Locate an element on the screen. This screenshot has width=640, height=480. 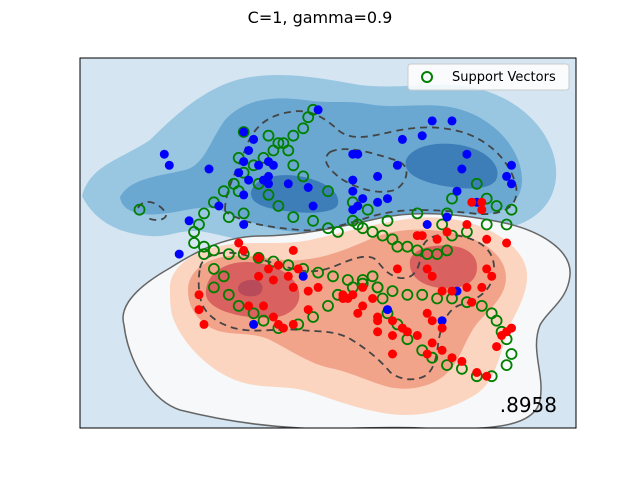
margin-line-red is located at coordinates (346, 307).